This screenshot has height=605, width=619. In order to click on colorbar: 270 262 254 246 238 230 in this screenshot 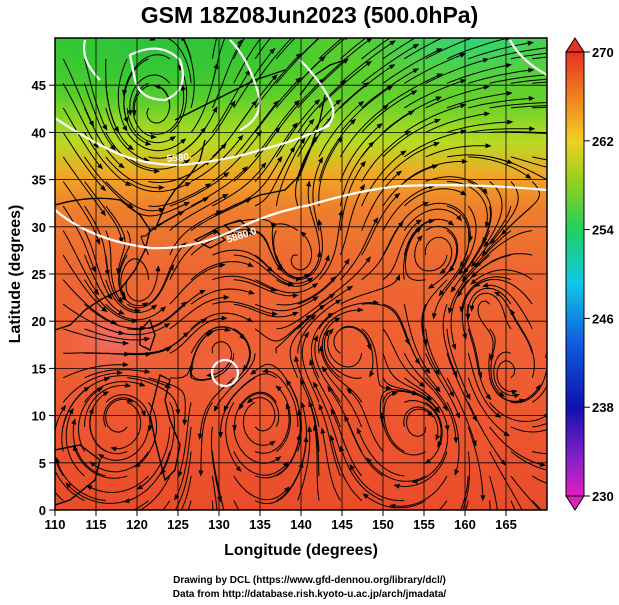, I will do `click(589, 274)`.